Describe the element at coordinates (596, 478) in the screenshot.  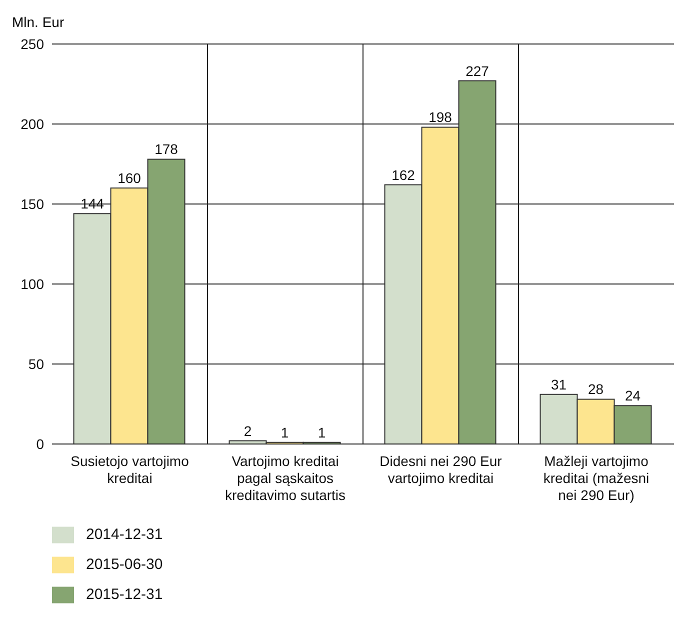
I see `x-tick-label: Mažleji vartojimo kreditai (mažesni nei 290 Eur)` at that location.